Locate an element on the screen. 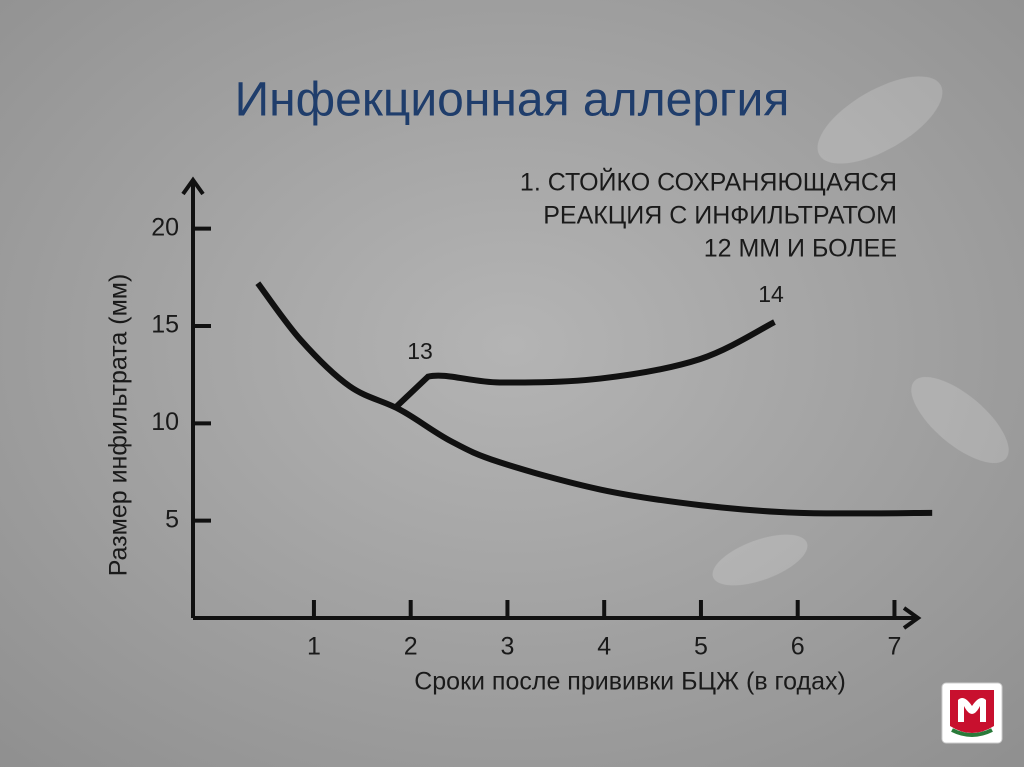 This screenshot has height=767, width=1024. curve-label: 13 is located at coordinates (420, 351).